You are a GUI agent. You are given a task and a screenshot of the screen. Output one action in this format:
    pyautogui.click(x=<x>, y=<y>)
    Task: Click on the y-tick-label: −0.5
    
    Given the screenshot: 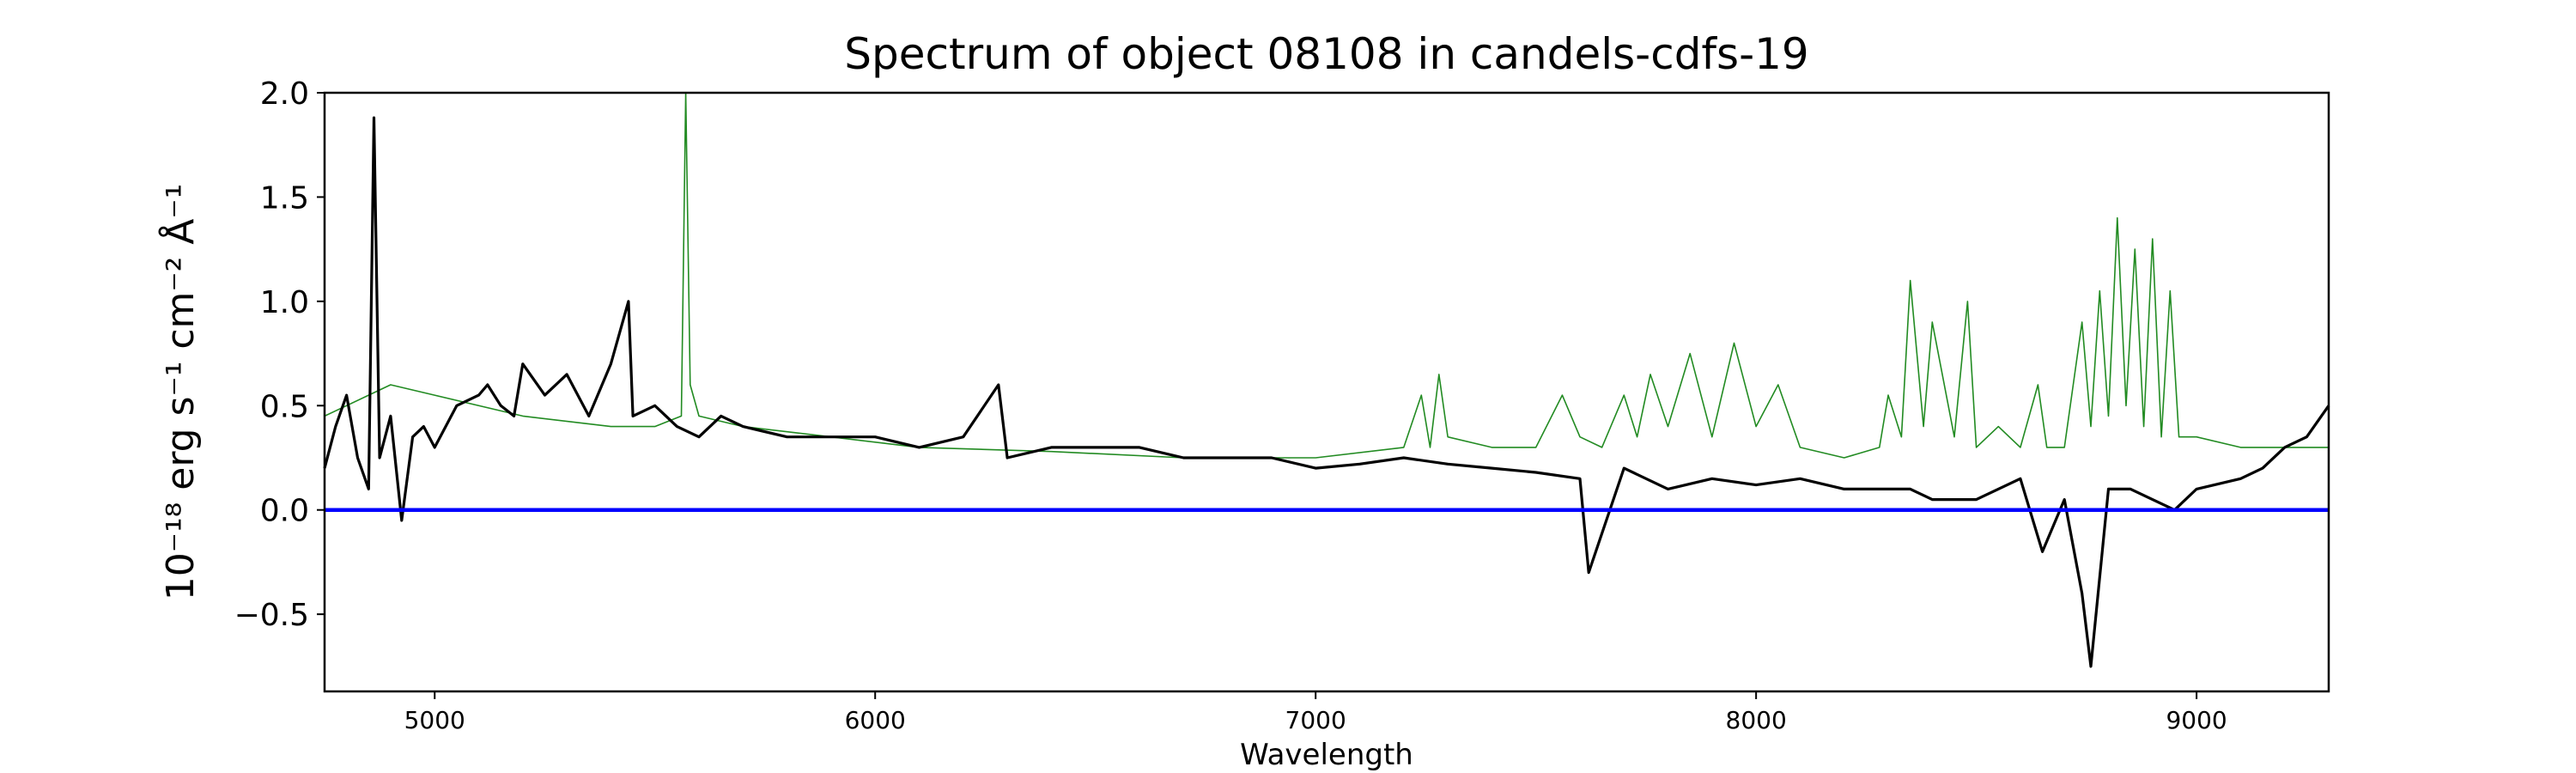 What is the action you would take?
    pyautogui.click(x=271, y=615)
    